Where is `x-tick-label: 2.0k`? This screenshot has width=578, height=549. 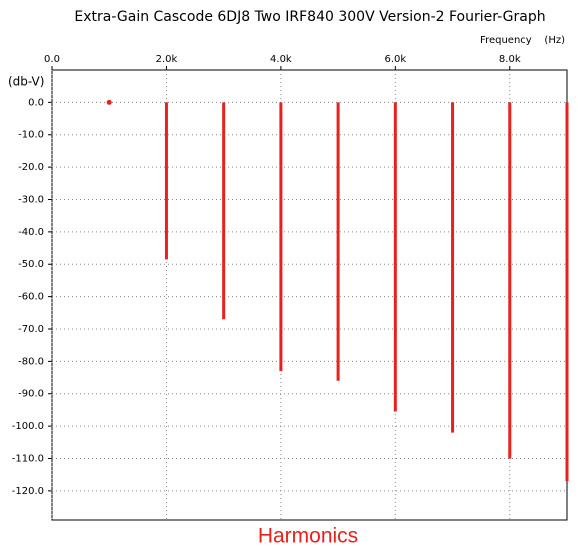 x-tick-label: 2.0k is located at coordinates (167, 59).